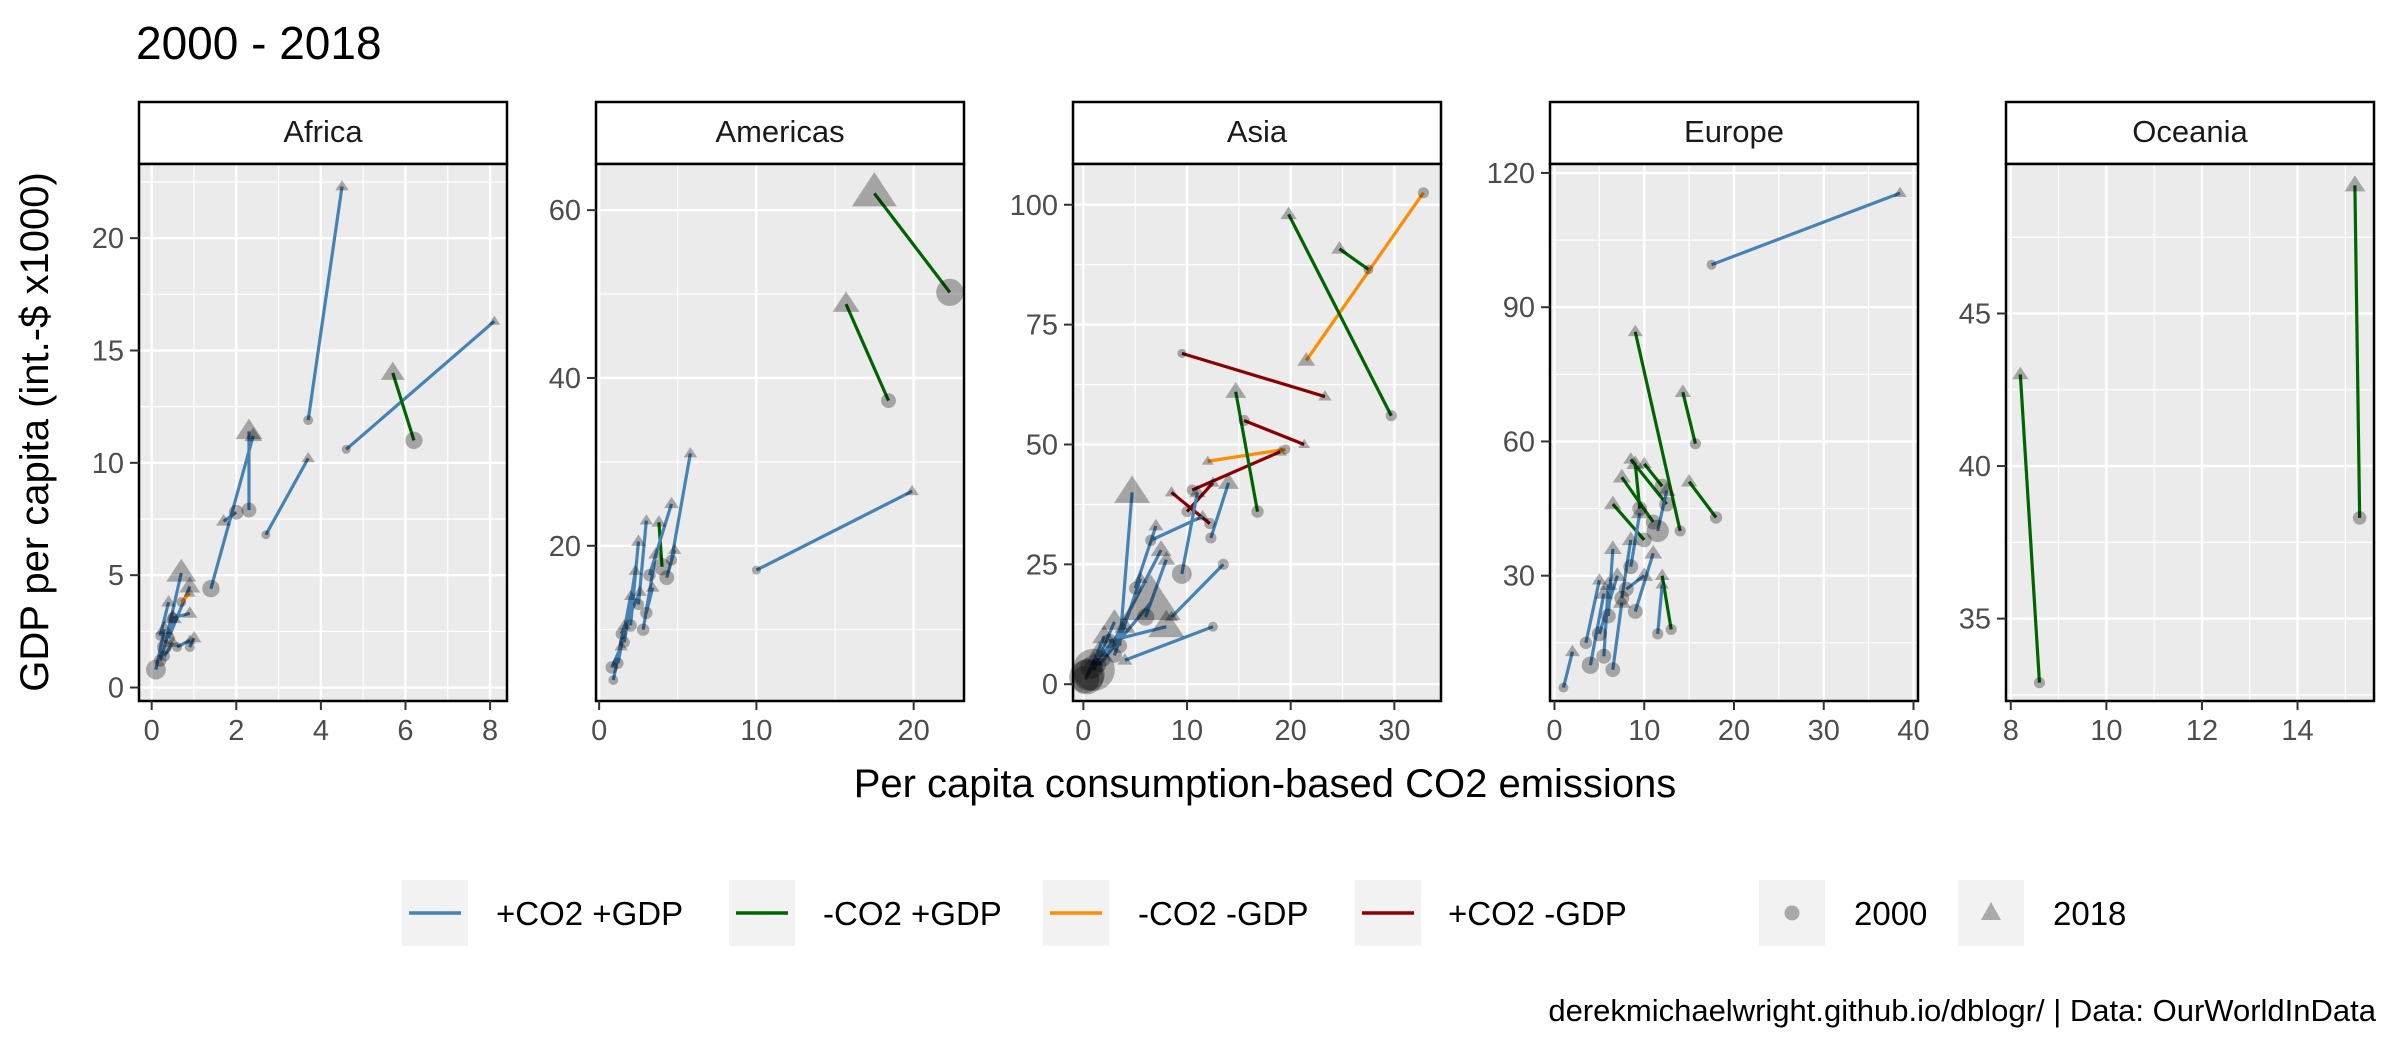 The height and width of the screenshot is (1050, 2400). What do you see at coordinates (1083, 731) in the screenshot?
I see `x-tick-label: 0` at bounding box center [1083, 731].